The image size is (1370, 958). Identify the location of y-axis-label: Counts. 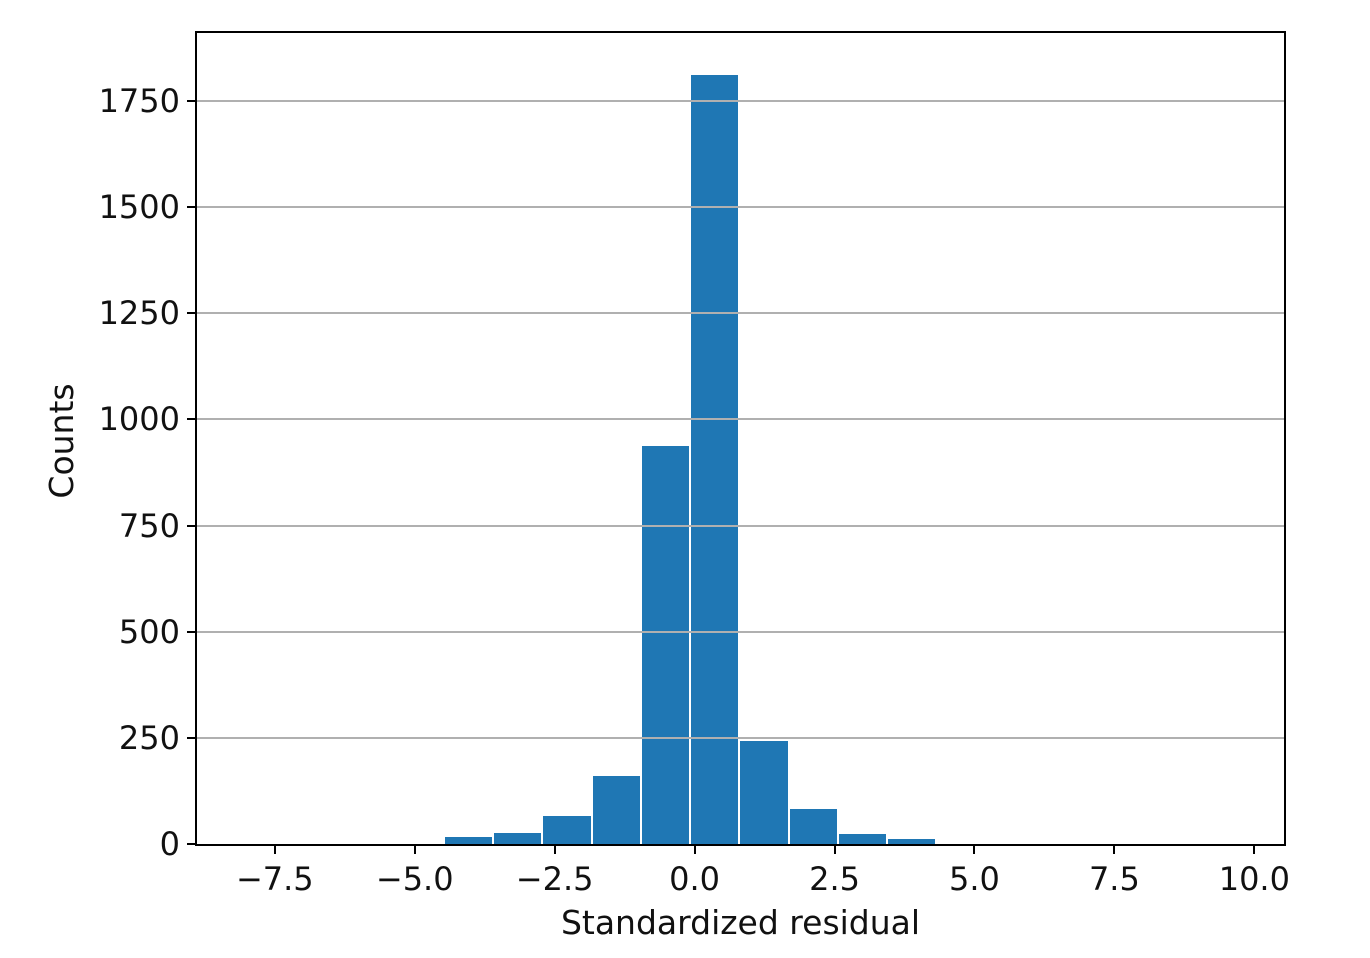
(61, 441).